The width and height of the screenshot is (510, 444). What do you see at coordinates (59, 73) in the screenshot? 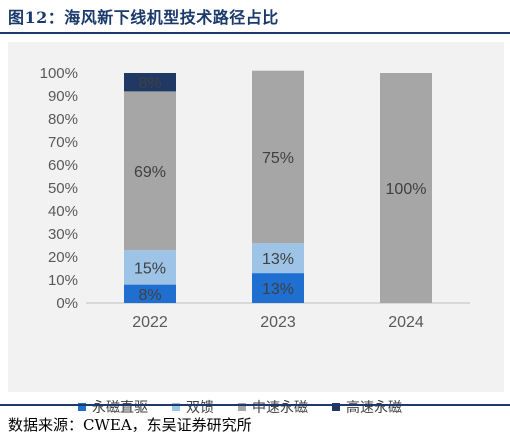
I see `y-tick-label: 100%` at bounding box center [59, 73].